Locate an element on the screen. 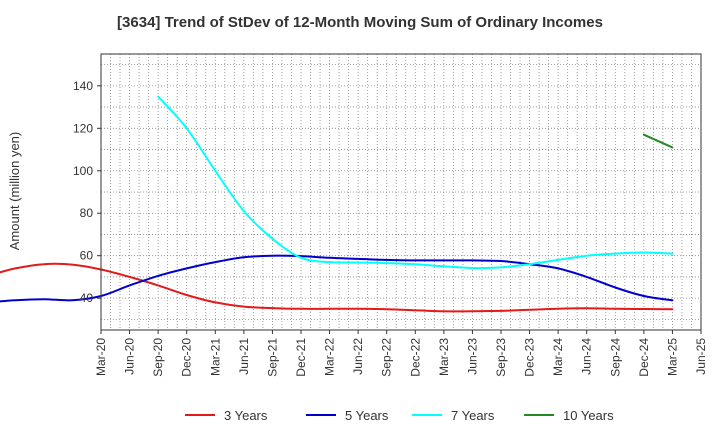 This screenshot has width=720, height=440. x-tick-label: Mar-25 is located at coordinates (672, 357).